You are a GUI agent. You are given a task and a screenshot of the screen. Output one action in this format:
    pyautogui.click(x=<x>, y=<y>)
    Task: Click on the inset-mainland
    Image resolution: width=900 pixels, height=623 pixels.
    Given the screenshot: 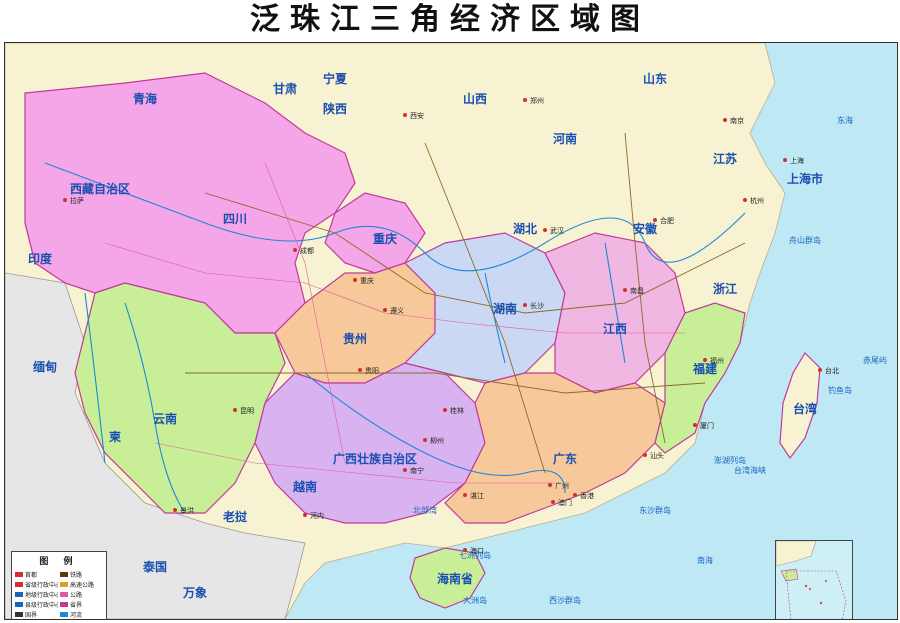 What is the action you would take?
    pyautogui.click(x=796, y=554)
    